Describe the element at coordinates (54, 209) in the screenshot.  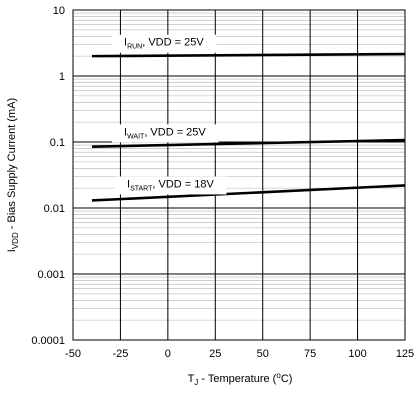
I see `y-tick-label: 0.01` at that location.